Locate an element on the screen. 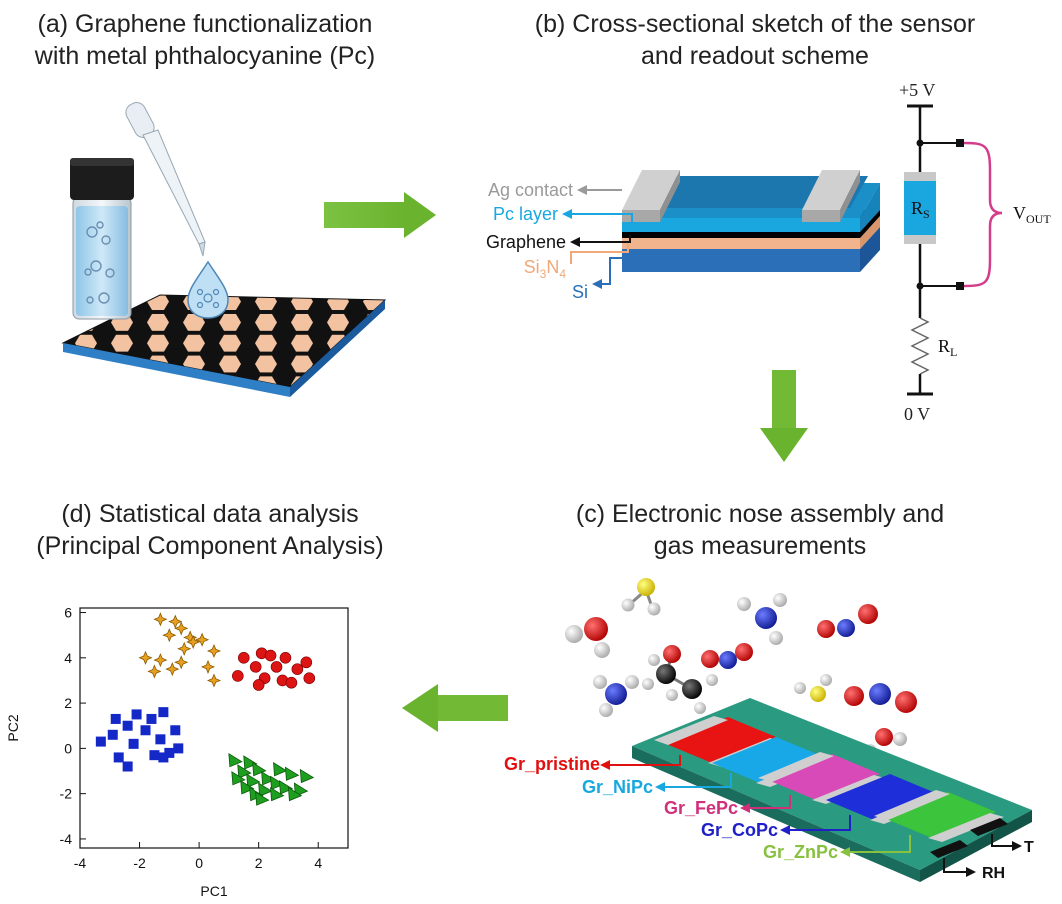 This screenshot has height=904, width=1062. callout-gr-copc: Gr_CoPc is located at coordinates (776, 827).